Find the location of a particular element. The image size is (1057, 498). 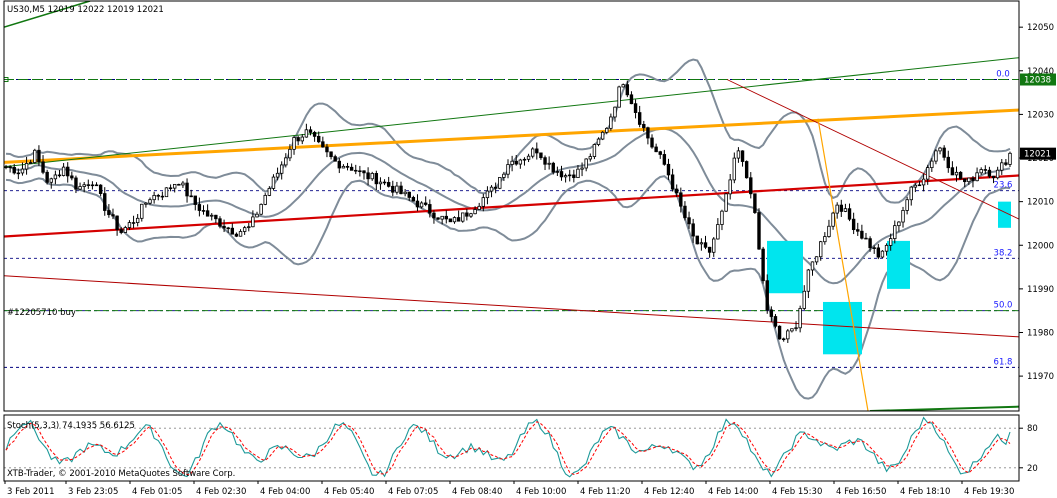

stoch-grid is located at coordinates (511, 448).